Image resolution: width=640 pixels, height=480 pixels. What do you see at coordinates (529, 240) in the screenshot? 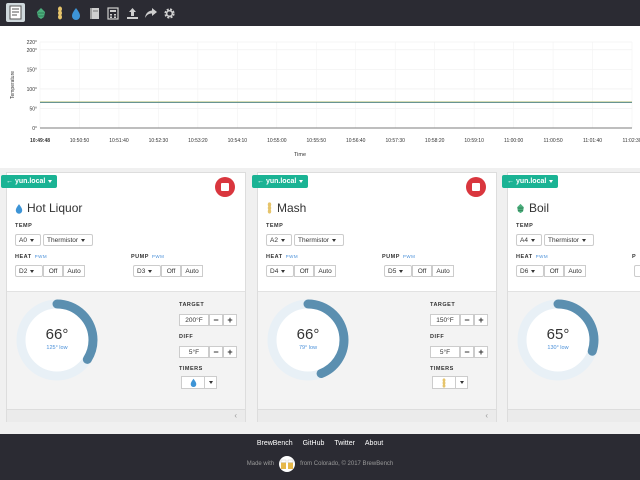
I see `temp-pin-select: A4` at bounding box center [529, 240].